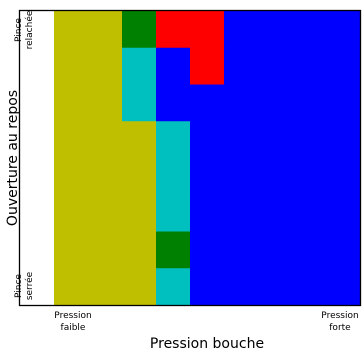 The height and width of the screenshot is (350, 364). I want to click on y-tick-top-line-1: Pince, so click(19, 30).